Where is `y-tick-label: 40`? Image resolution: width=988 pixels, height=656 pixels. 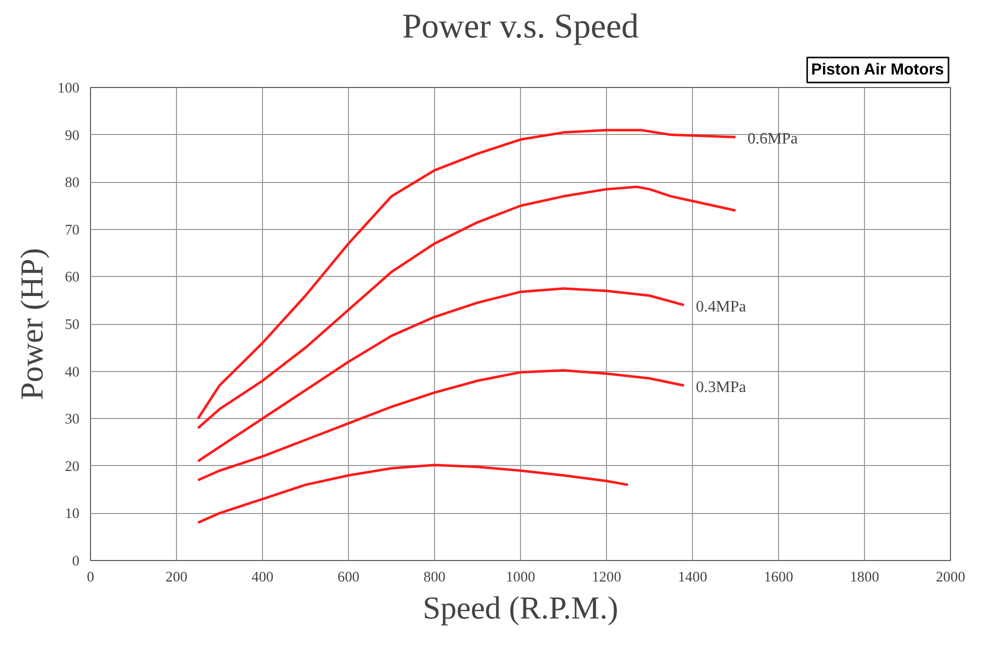 y-tick-label: 40 is located at coordinates (72, 372).